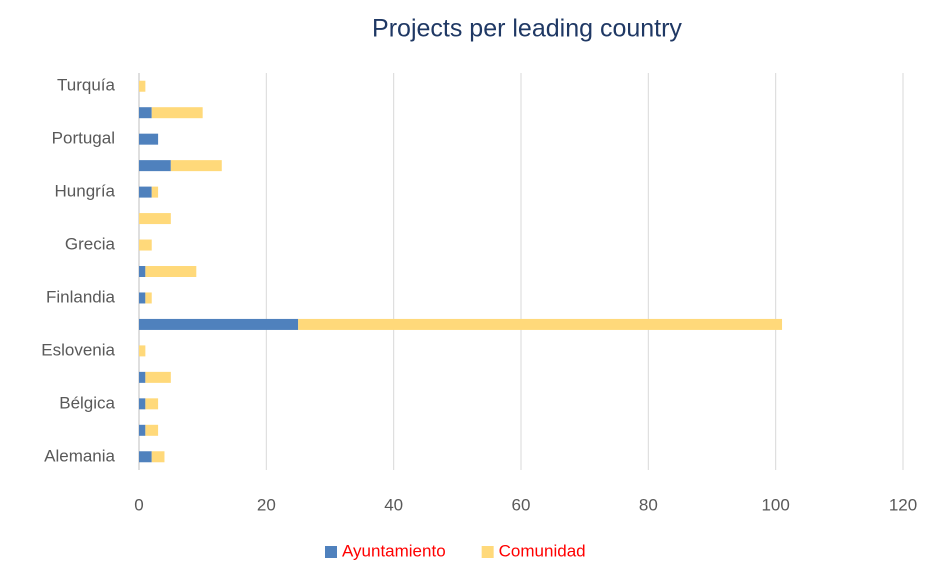 The width and height of the screenshot is (948, 569). Describe the element at coordinates (266, 504) in the screenshot. I see `x-tick-label: 20` at that location.